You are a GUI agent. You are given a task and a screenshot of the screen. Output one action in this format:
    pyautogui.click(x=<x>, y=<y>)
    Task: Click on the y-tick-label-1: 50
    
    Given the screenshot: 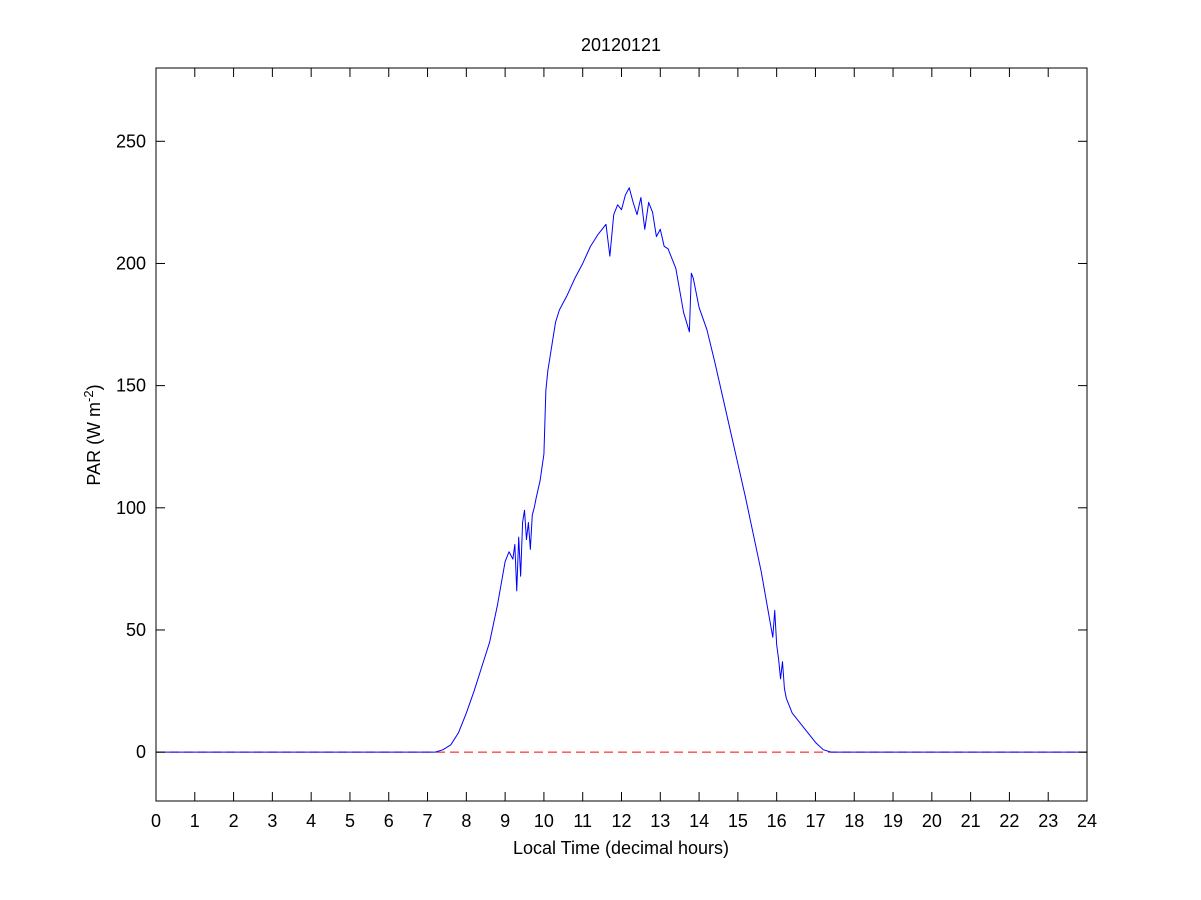 What is the action you would take?
    pyautogui.click(x=136, y=630)
    